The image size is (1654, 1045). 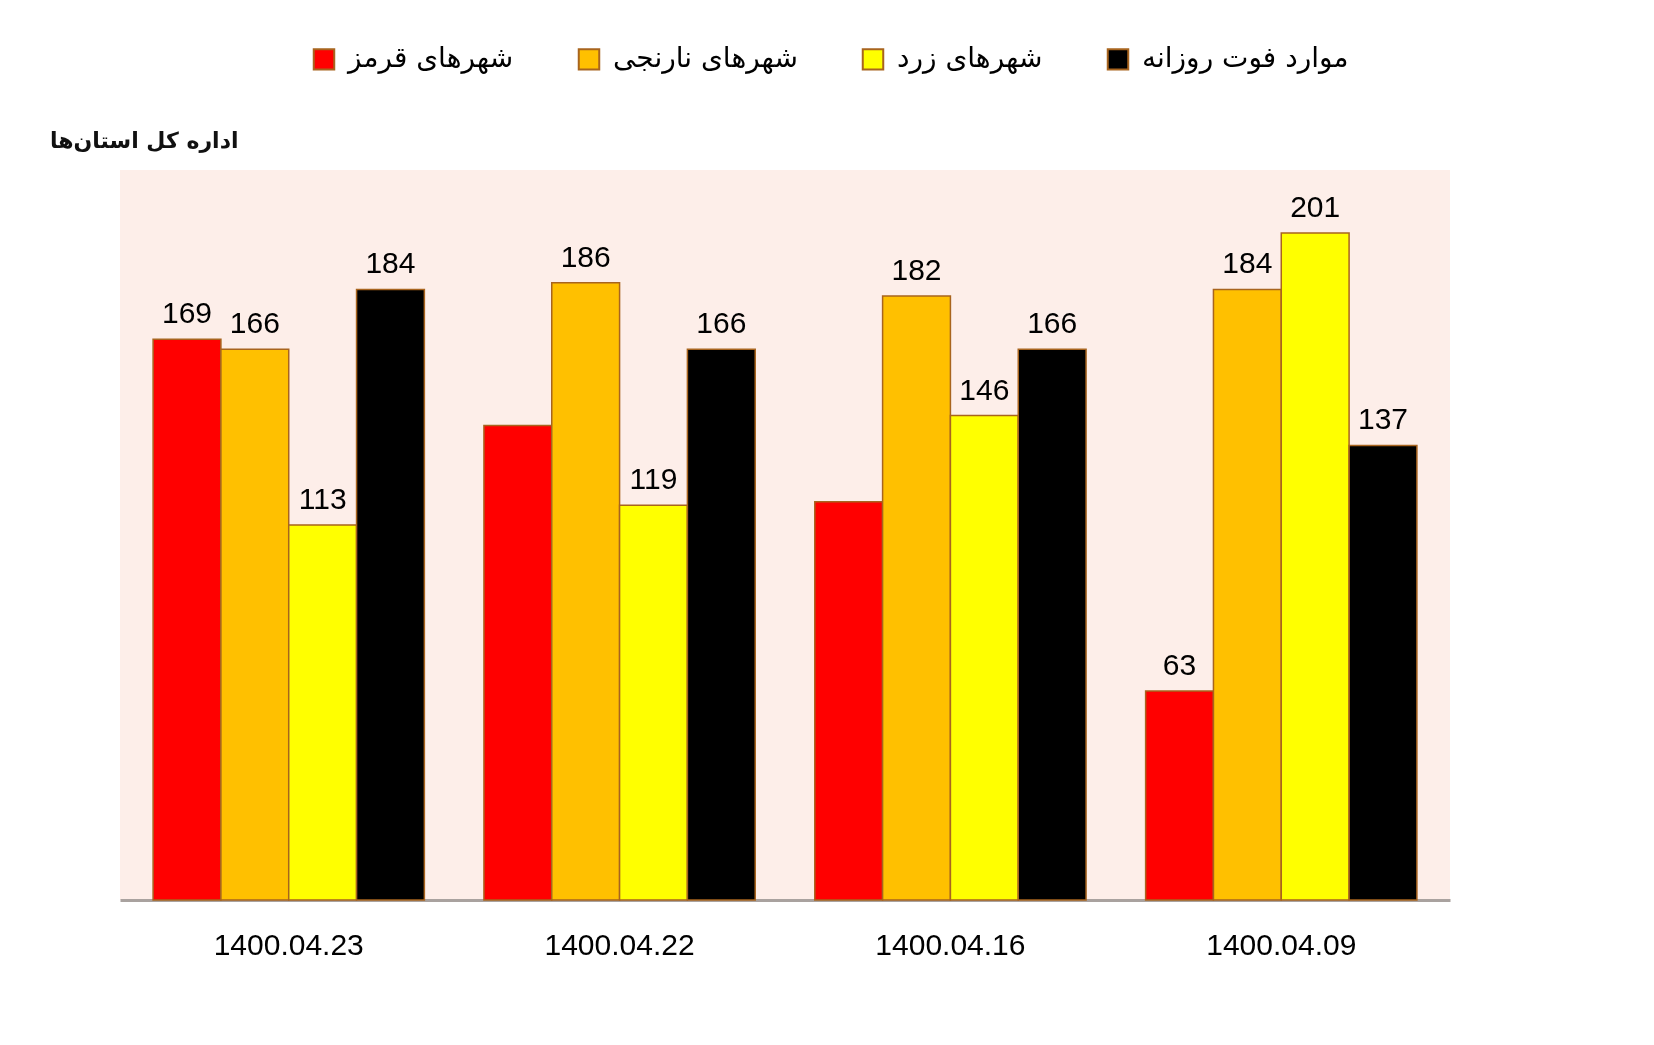 What do you see at coordinates (1179, 664) in the screenshot?
I see `data-label: 63` at bounding box center [1179, 664].